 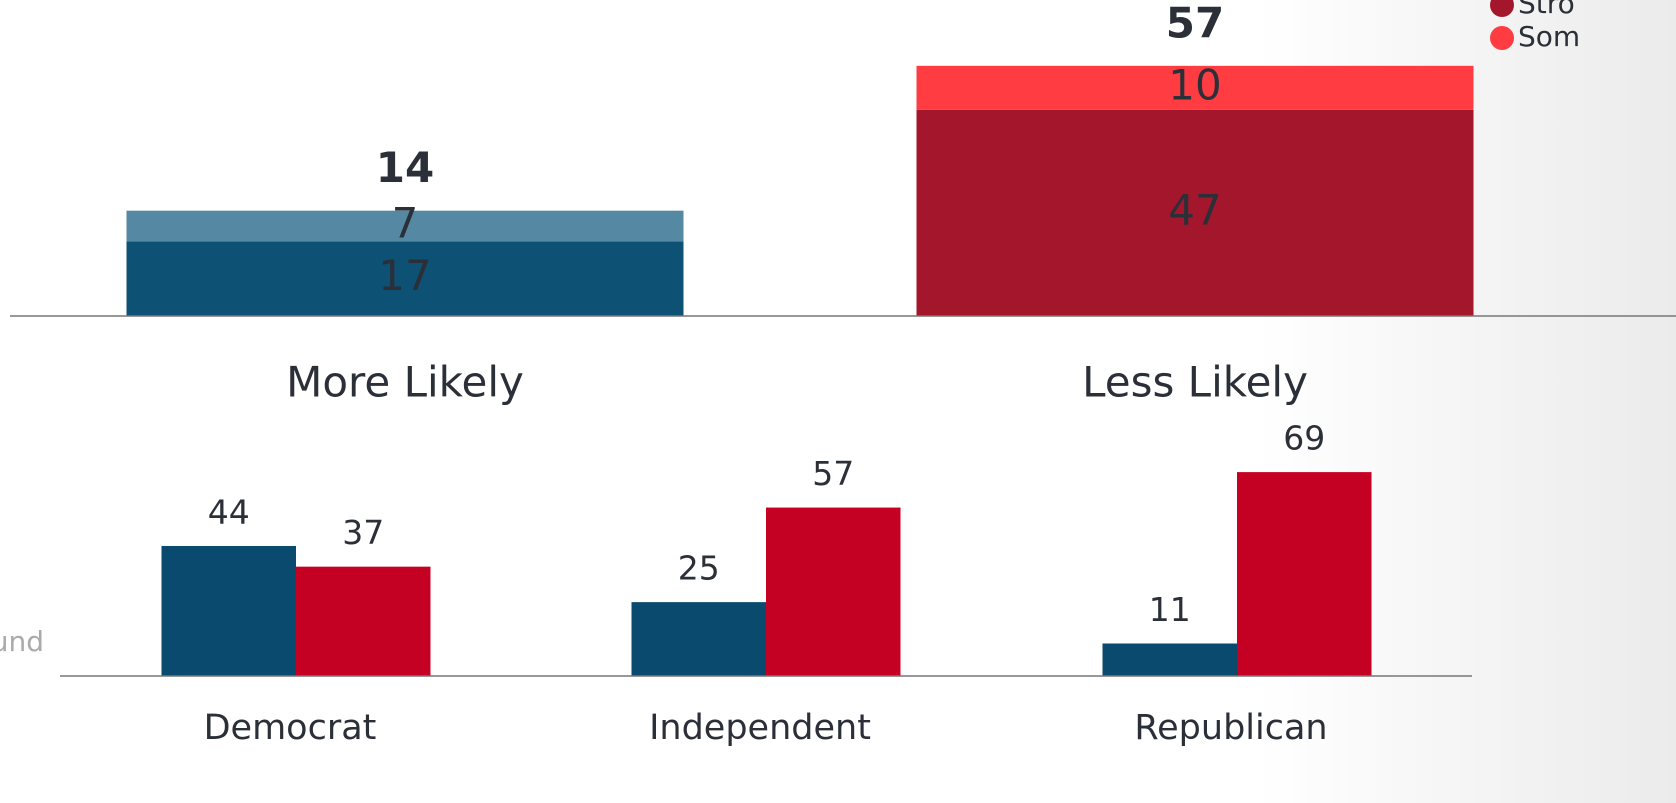 I want to click on category-label: More Likely, so click(x=405, y=382).